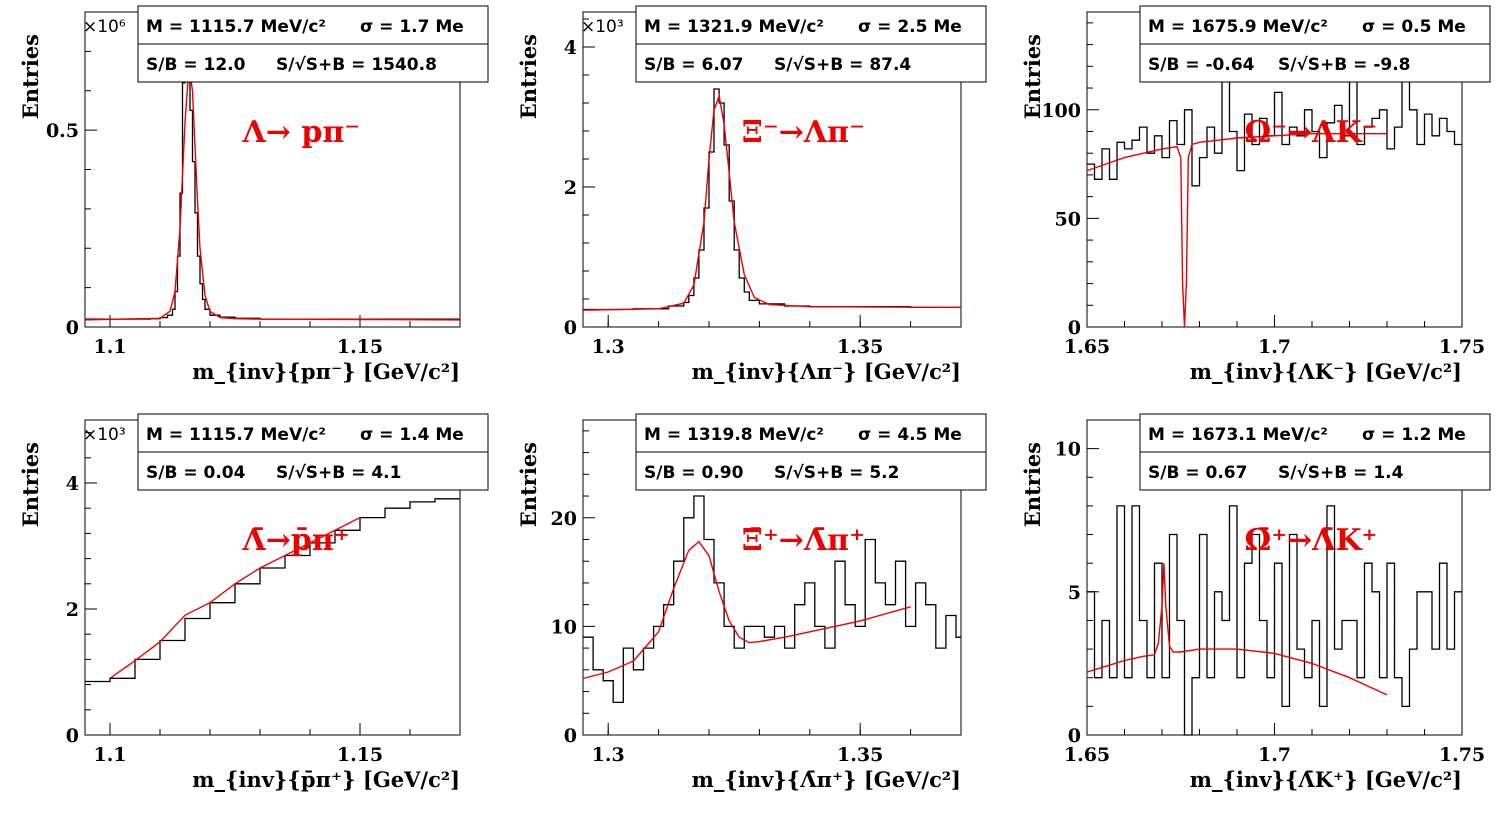 The height and width of the screenshot is (814, 1500). What do you see at coordinates (734, 435) in the screenshot?
I see `stats-mass: M = 1319.8 MeV/c²` at bounding box center [734, 435].